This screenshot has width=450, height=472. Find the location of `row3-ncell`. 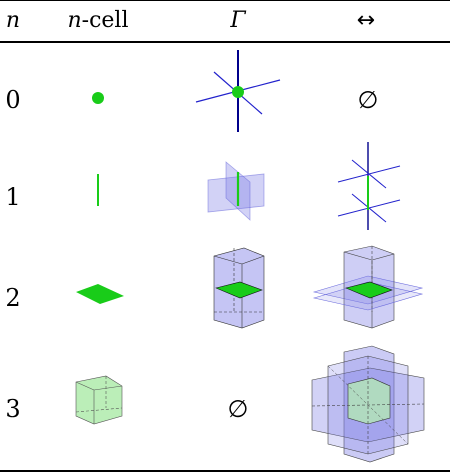

row3-ncell is located at coordinates (100, 400).